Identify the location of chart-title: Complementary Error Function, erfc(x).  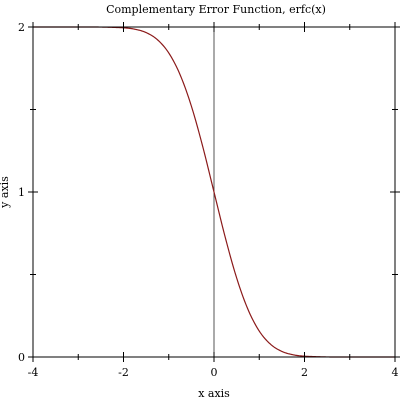
(216, 9).